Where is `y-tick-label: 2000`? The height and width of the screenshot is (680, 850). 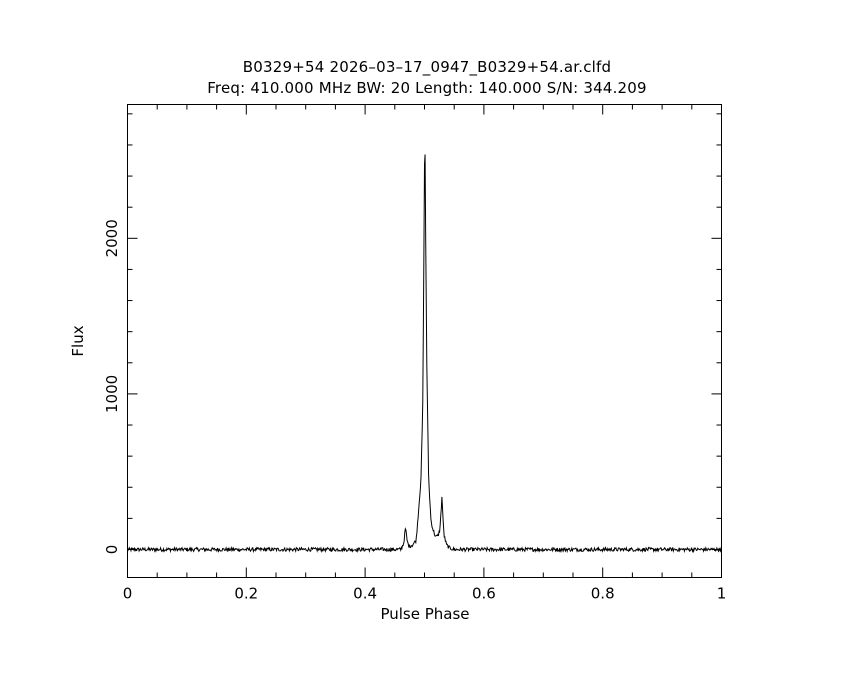 y-tick-label: 2000 is located at coordinates (112, 238).